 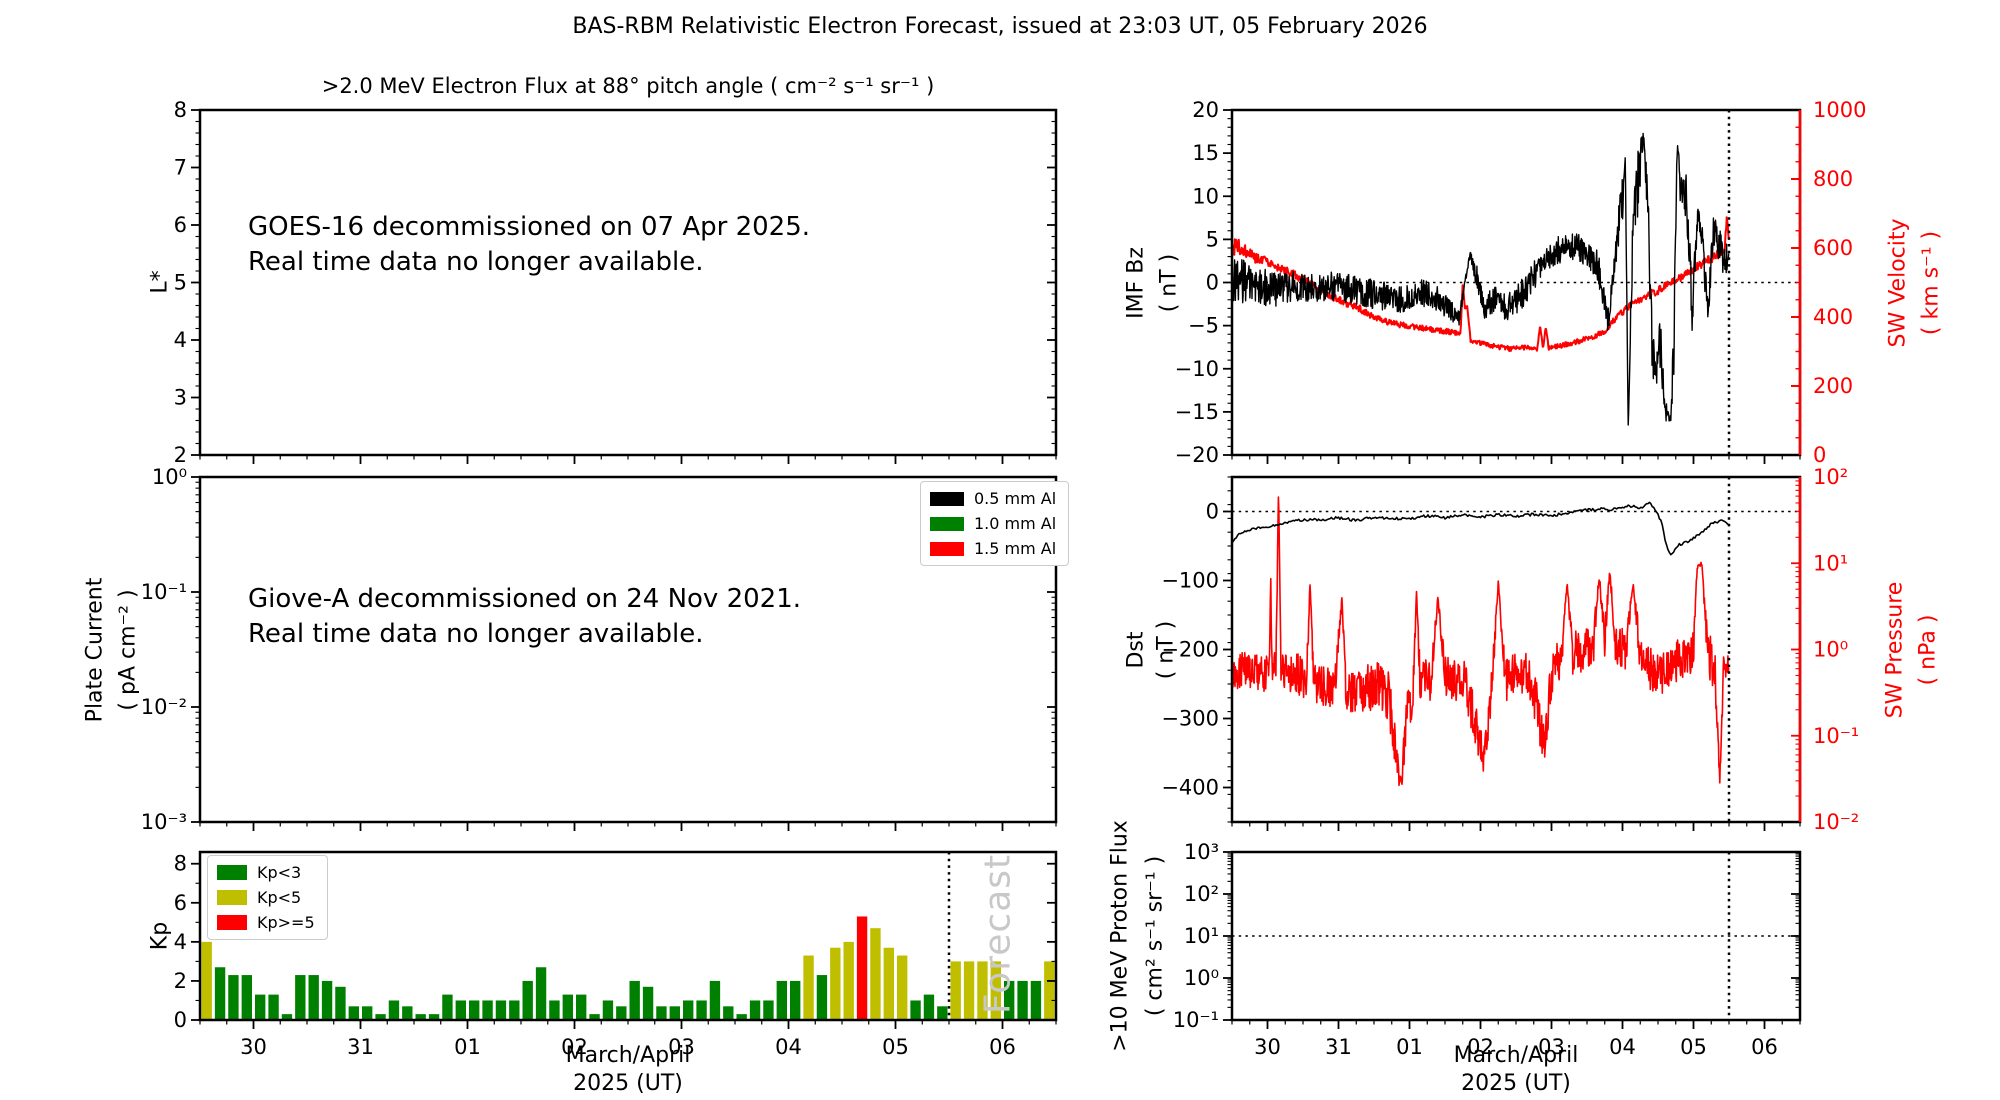 I want to click on y-tick-label: 7, so click(x=180, y=168).